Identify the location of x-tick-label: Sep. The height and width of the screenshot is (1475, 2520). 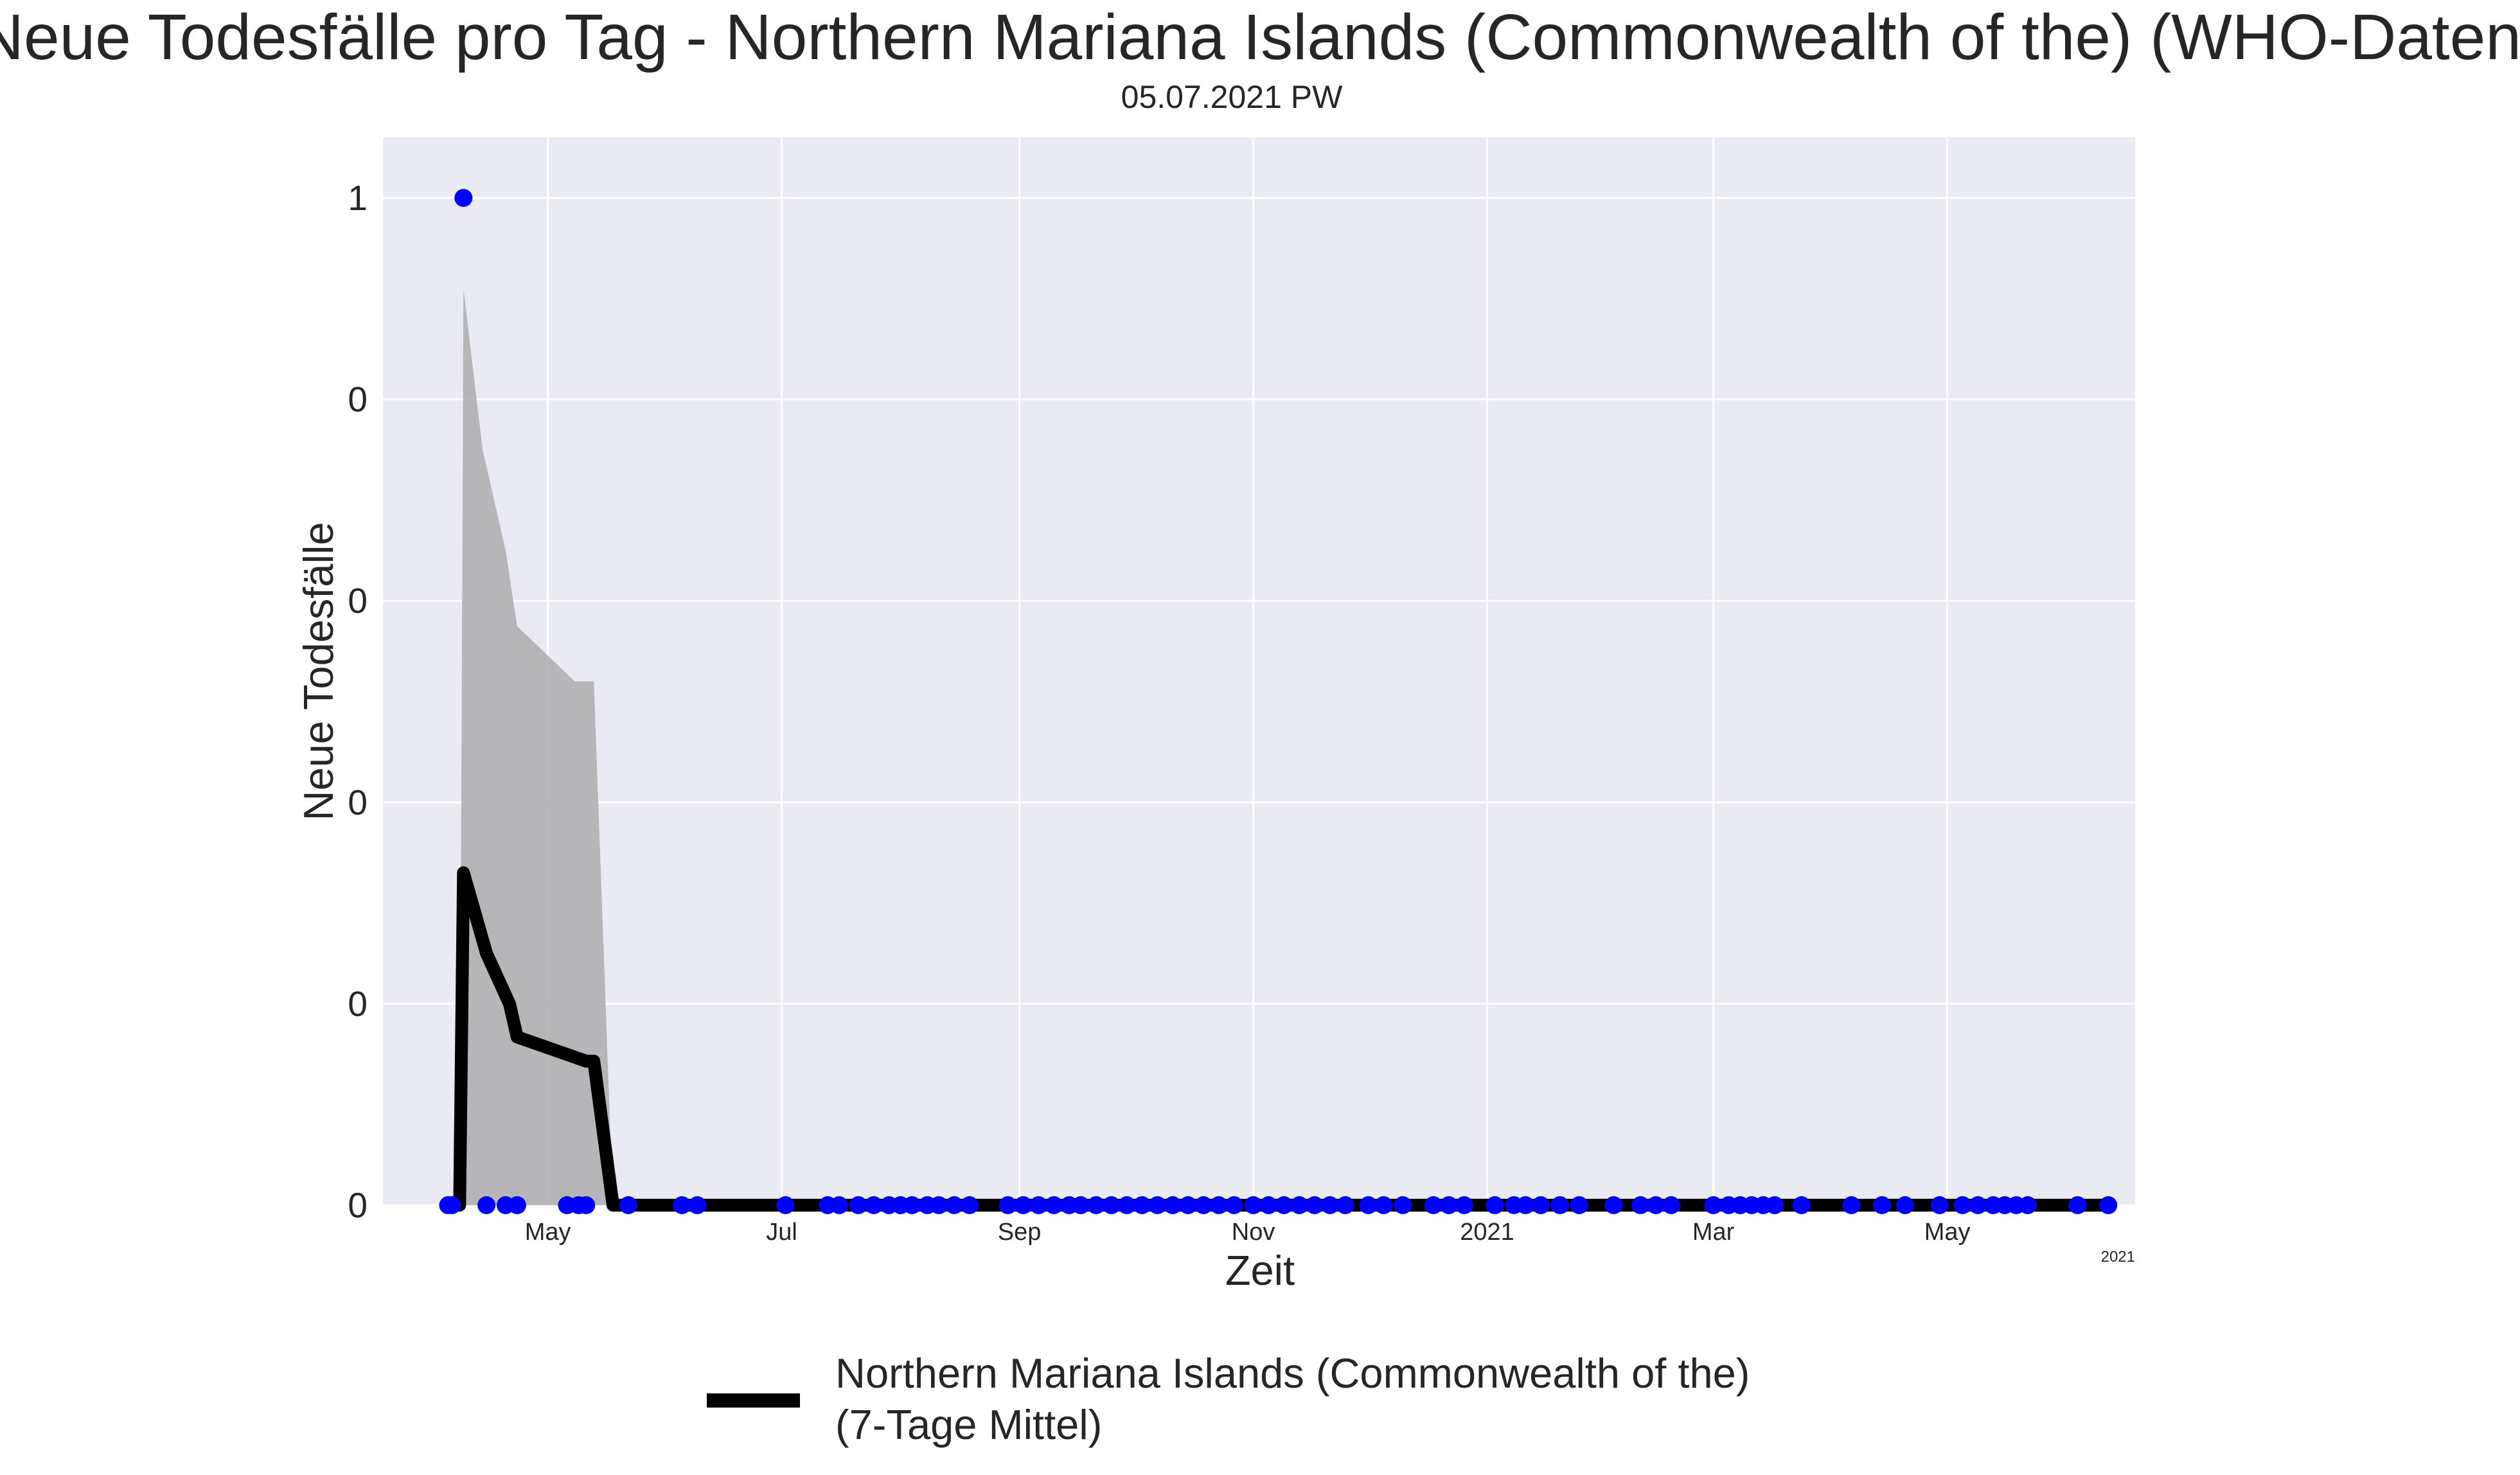
(1020, 1232).